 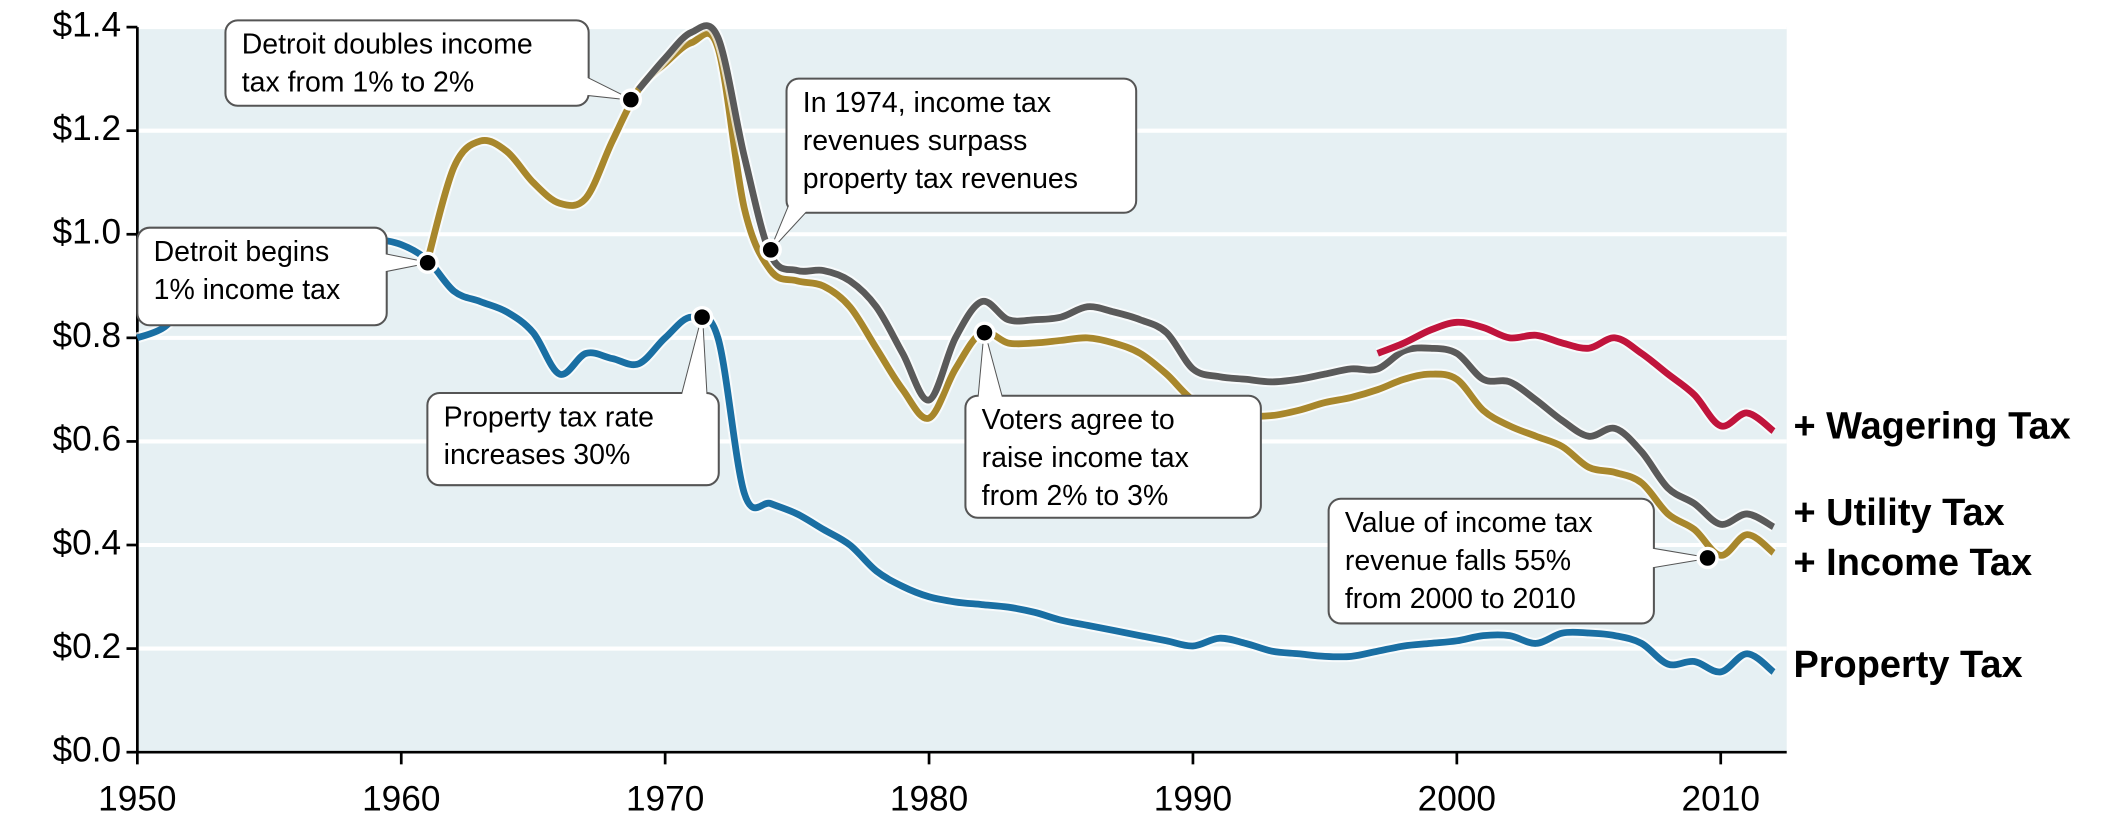 I want to click on x-tick-label: 1990, so click(x=1193, y=798).